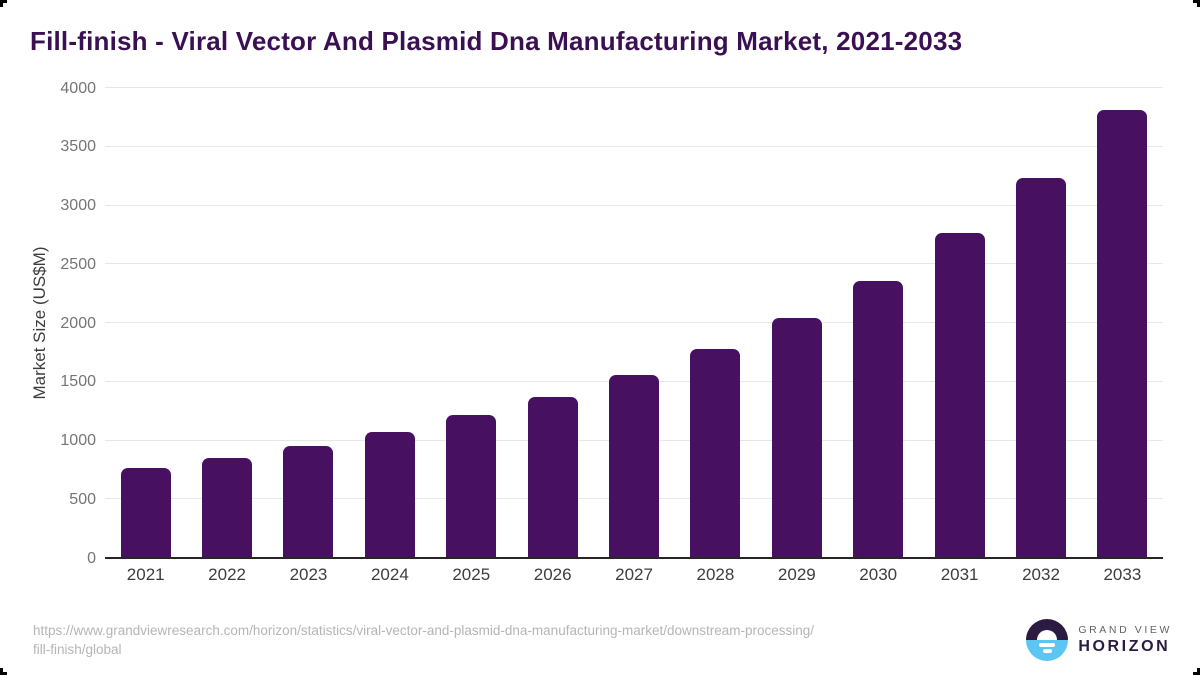  I want to click on bar-2029, so click(796, 438).